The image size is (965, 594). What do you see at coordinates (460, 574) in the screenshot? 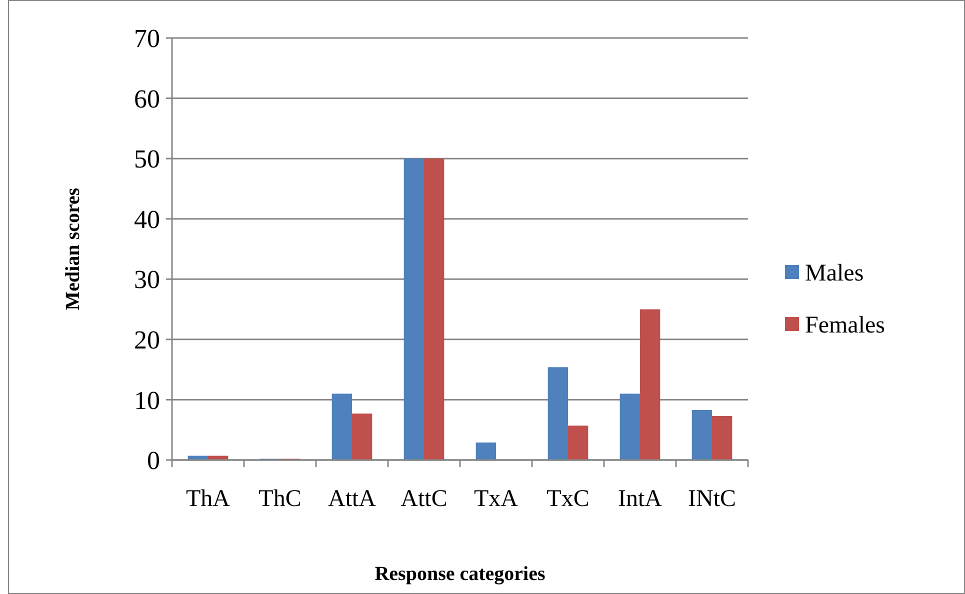
I see `x-axis-title: Response categories` at bounding box center [460, 574].